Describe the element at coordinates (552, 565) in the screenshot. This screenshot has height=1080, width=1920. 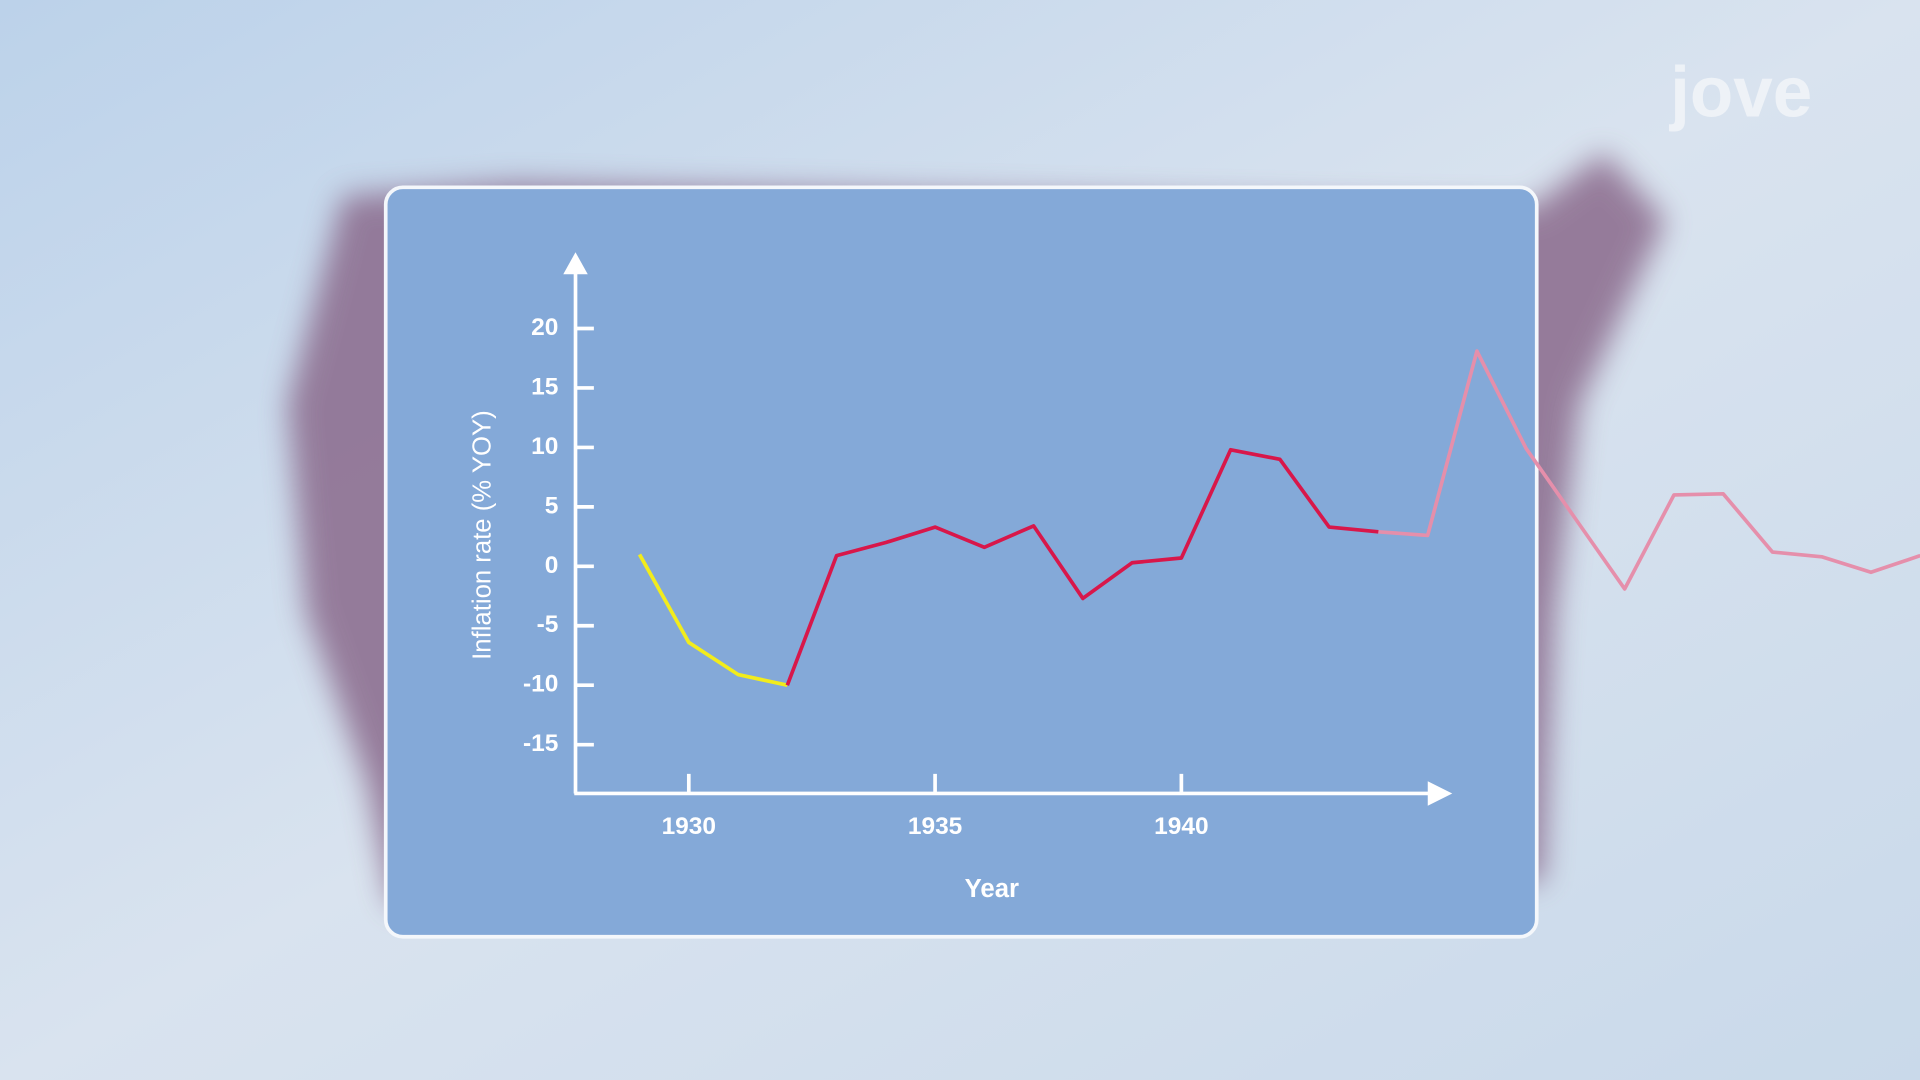
I see `y-tick-label: 0` at that location.